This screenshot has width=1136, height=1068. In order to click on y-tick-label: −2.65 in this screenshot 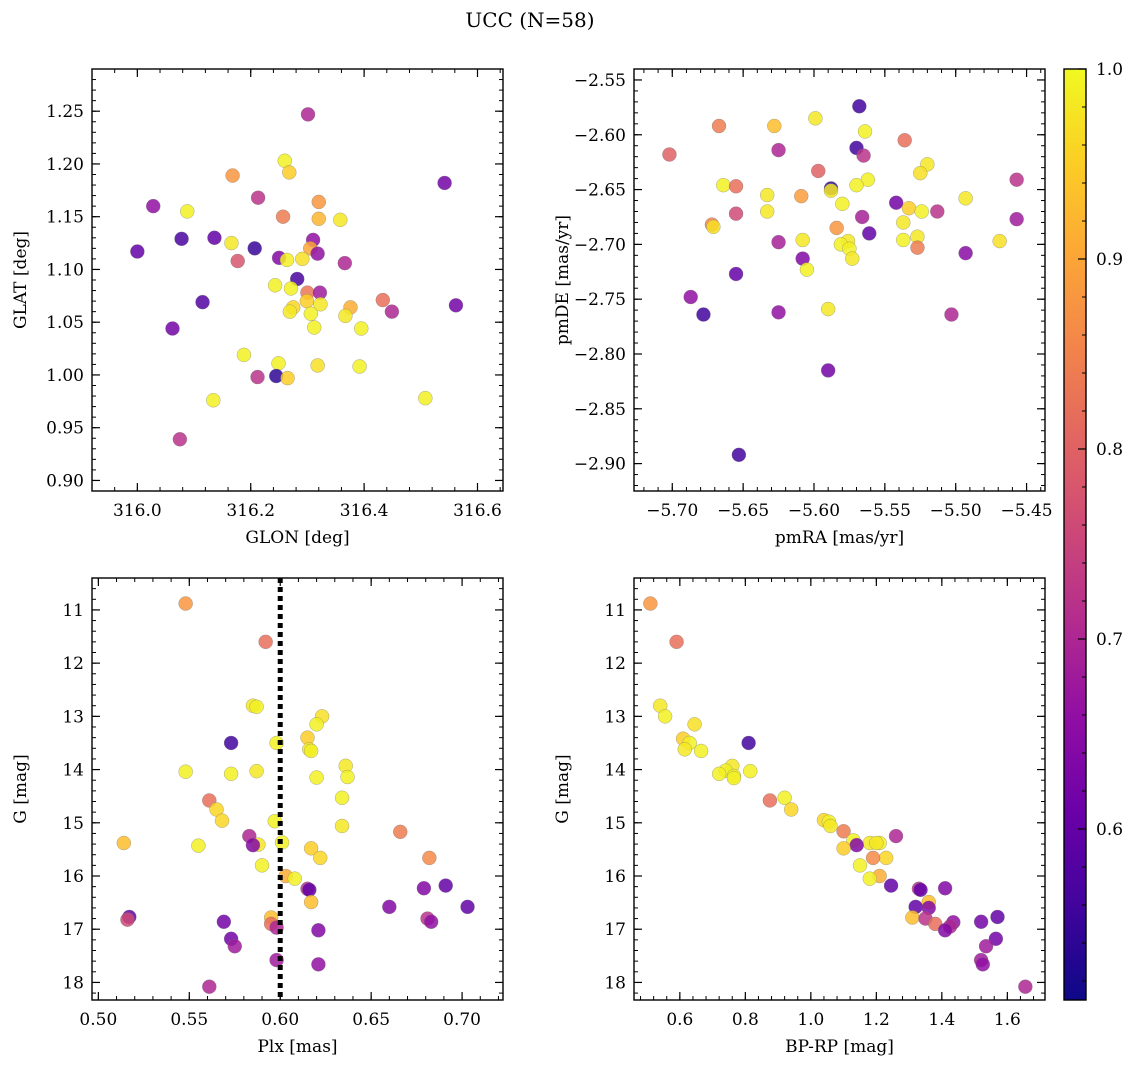, I will do `click(600, 191)`.